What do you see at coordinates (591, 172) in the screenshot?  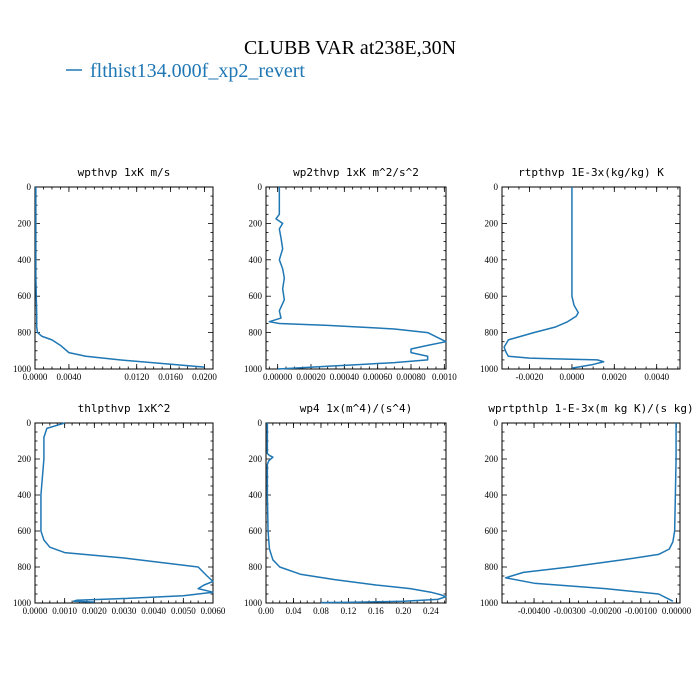 I see `panel-title: rtpthvp 1E-3x(kg/kg) K` at bounding box center [591, 172].